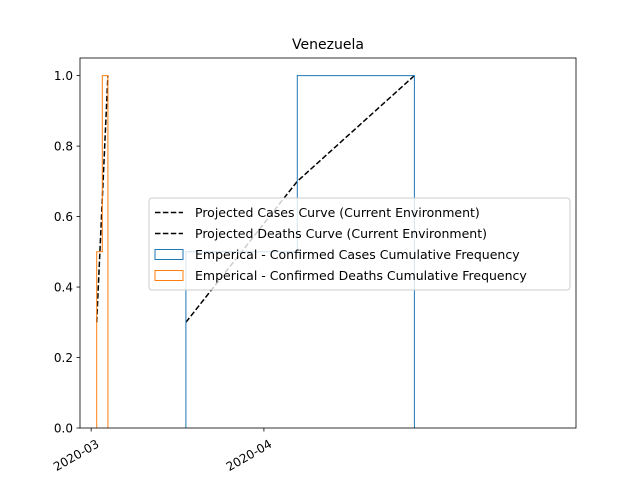 This screenshot has width=640, height=480. Describe the element at coordinates (328, 45) in the screenshot. I see `chart-title: Venezuela` at that location.